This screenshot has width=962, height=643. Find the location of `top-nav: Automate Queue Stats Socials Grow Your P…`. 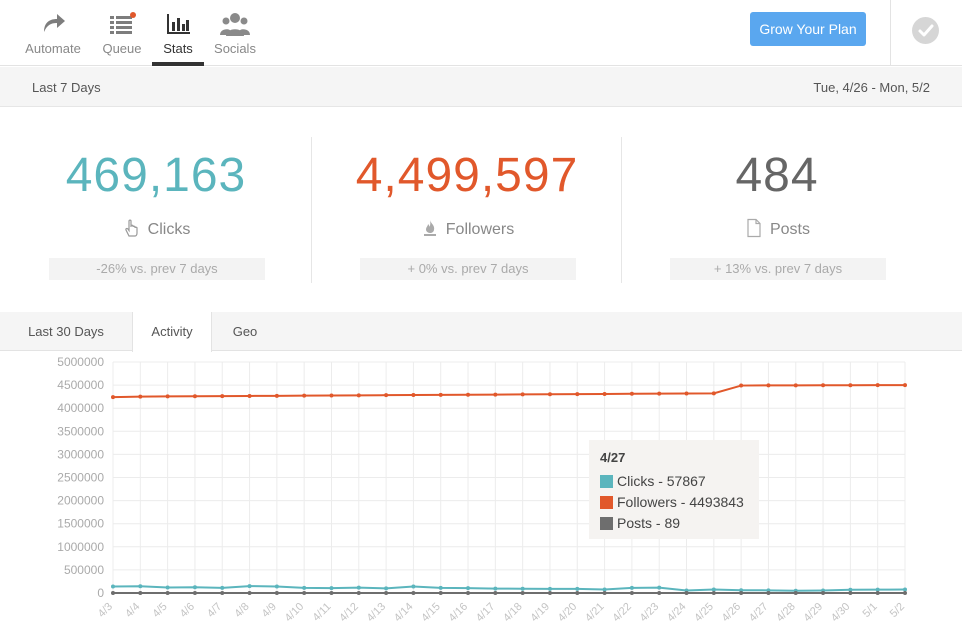

top-nav: Automate Queue Stats Socials Grow Your P… is located at coordinates (481, 33).